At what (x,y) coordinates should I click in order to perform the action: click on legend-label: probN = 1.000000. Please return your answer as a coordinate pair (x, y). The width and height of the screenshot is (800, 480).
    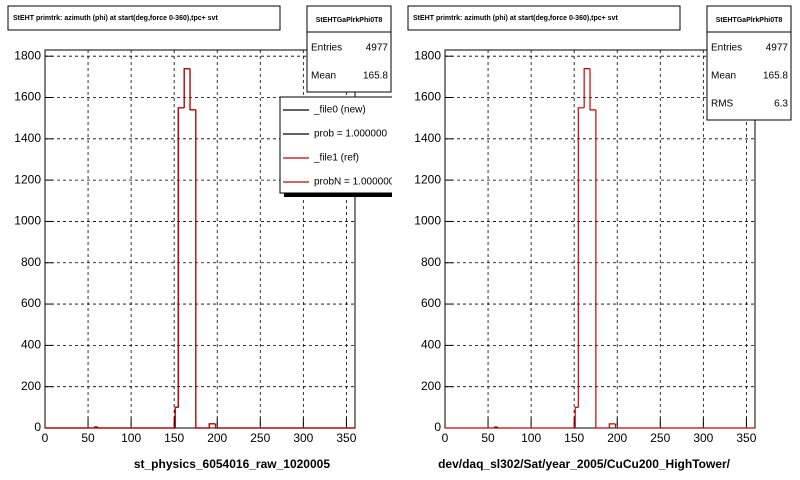
    Looking at the image, I should click on (354, 182).